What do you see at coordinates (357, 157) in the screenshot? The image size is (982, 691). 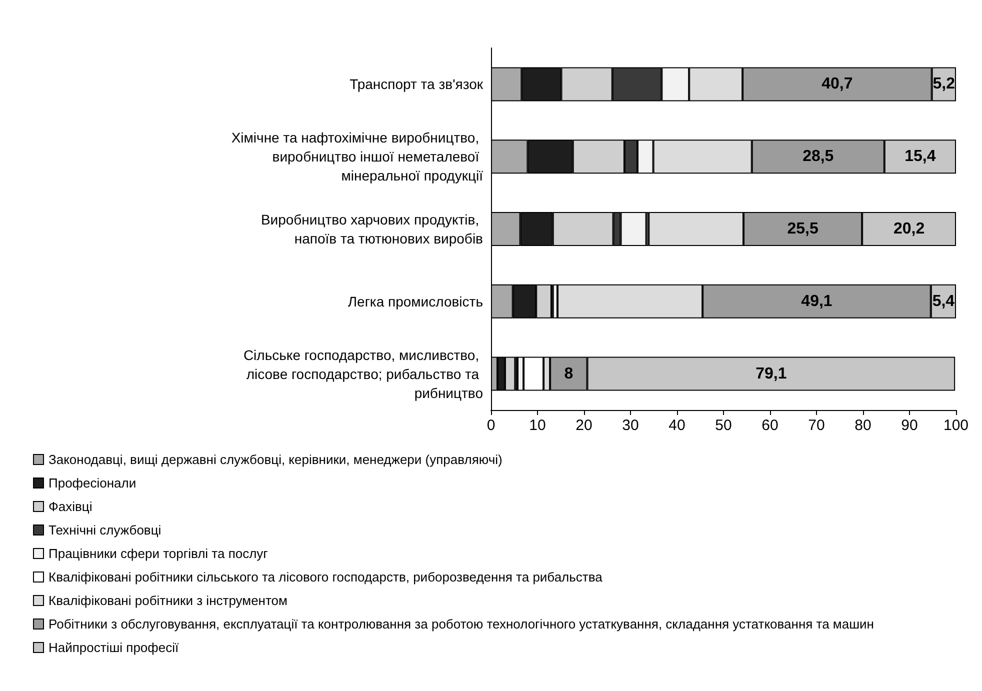 I see `y-tick-label: Хімічне та нафтохімічне виробництво, виробництво іншої неметалевої мінеральної продукції` at bounding box center [357, 157].